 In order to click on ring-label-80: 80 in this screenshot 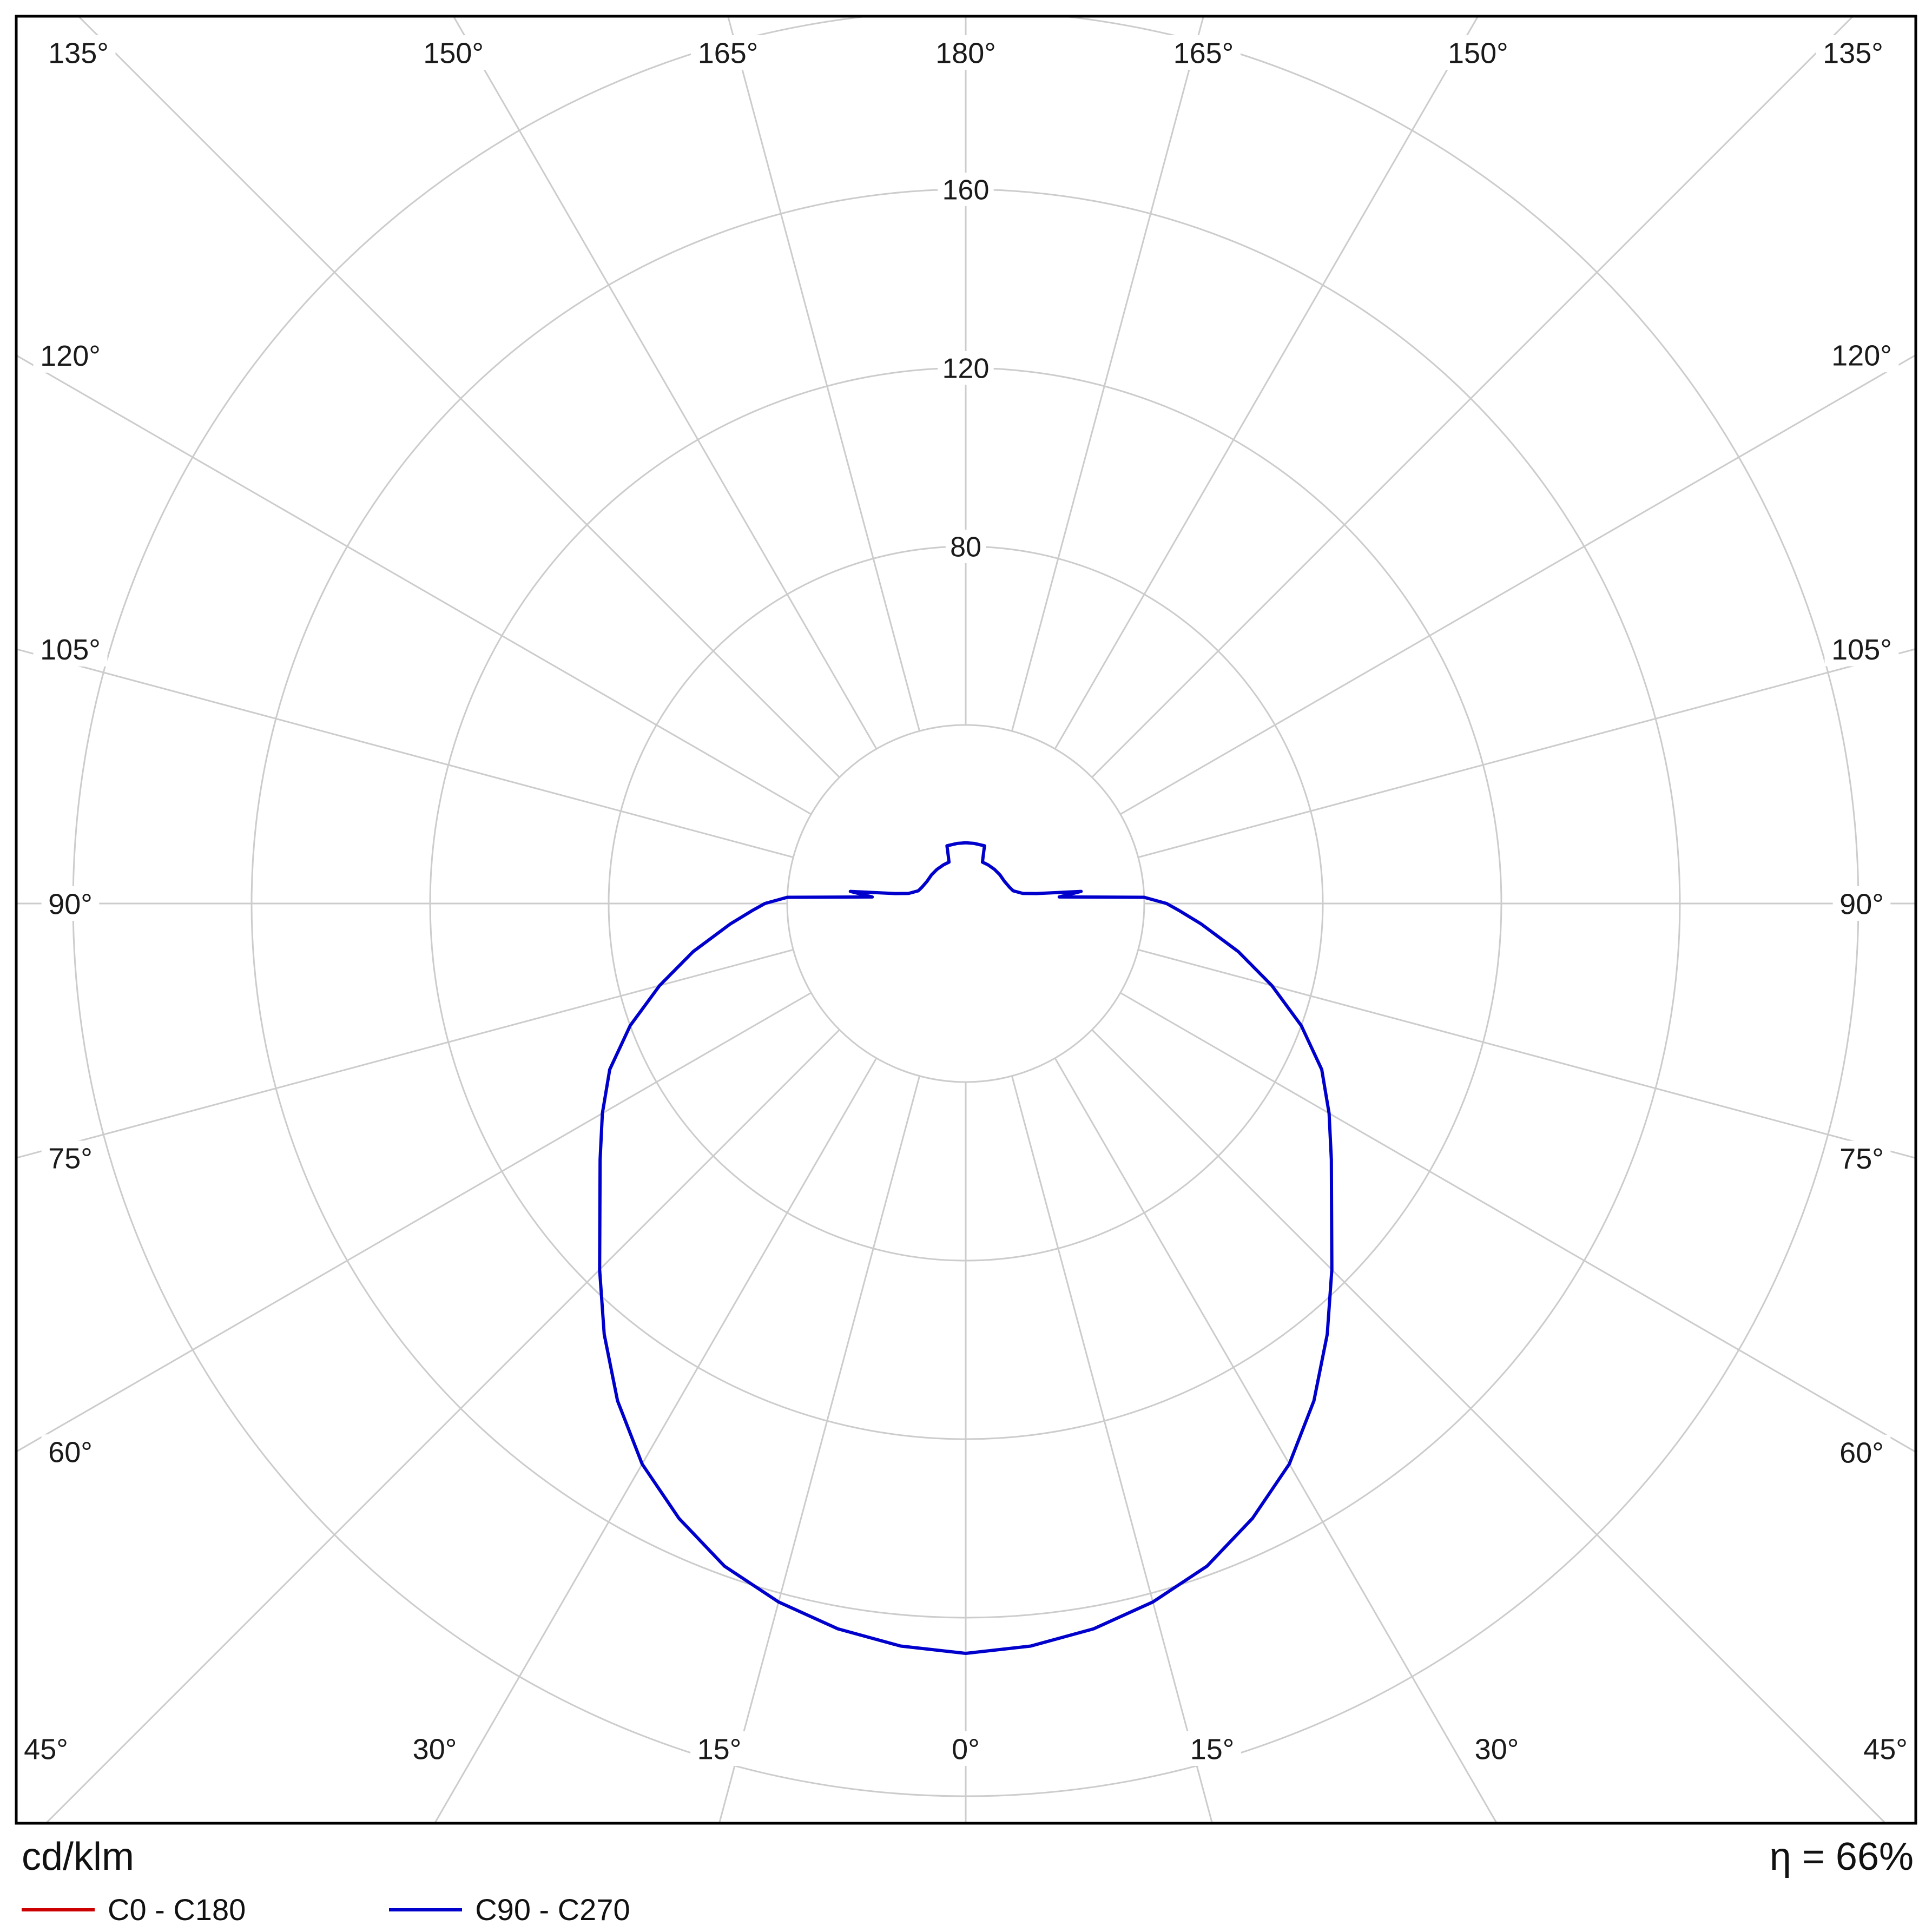, I will do `click(965, 547)`.